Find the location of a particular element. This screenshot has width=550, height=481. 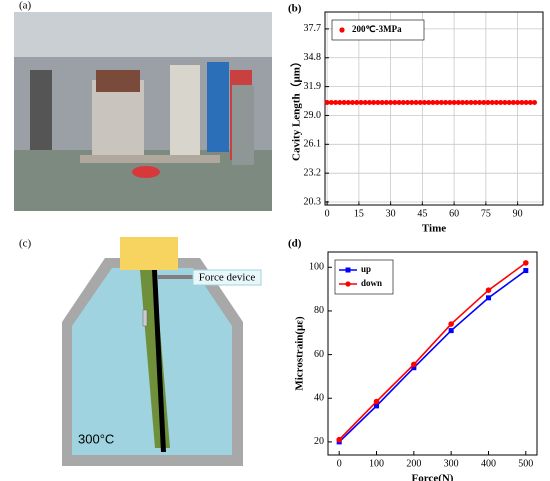

x-axis-label: Time is located at coordinates (434, 229).